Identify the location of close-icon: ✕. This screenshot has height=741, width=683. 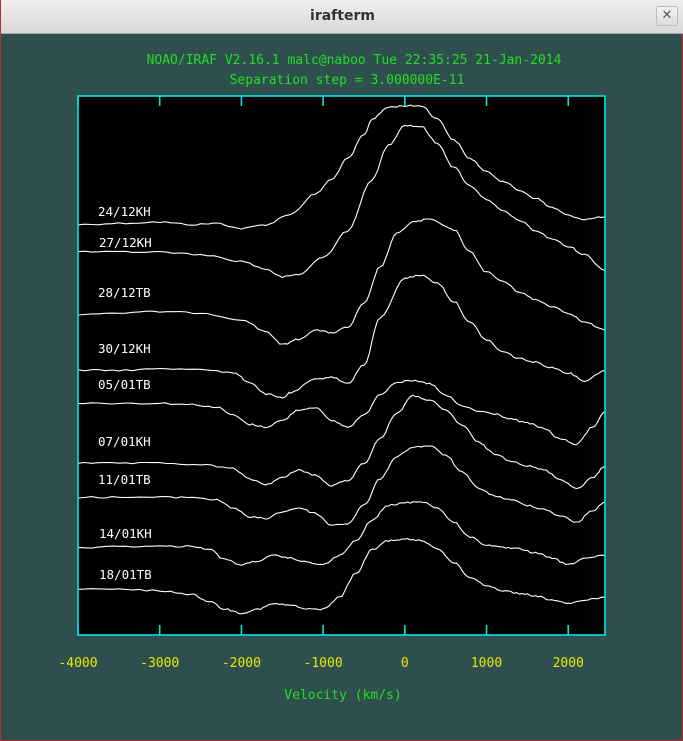
(667, 15).